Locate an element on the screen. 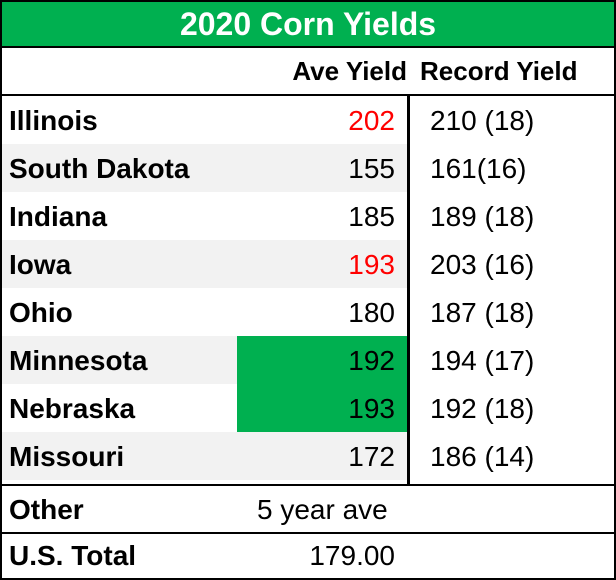  table-row: Minnesota 192 194 (17) is located at coordinates (308, 360).